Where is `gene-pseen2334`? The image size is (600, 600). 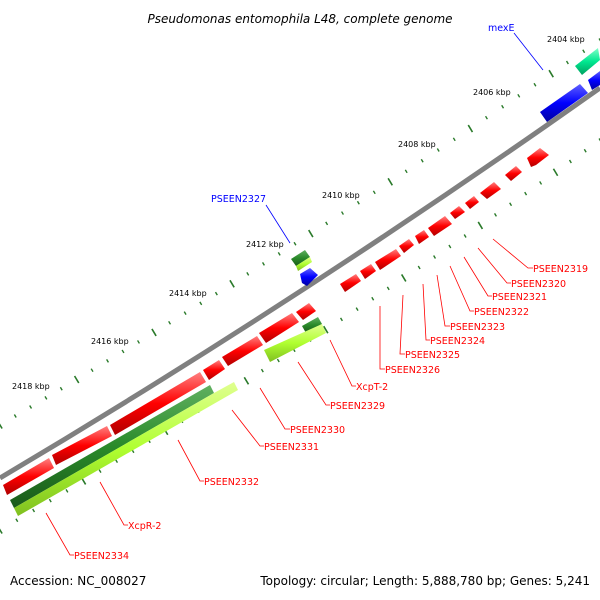 gene-pseen2334 is located at coordinates (28, 476).